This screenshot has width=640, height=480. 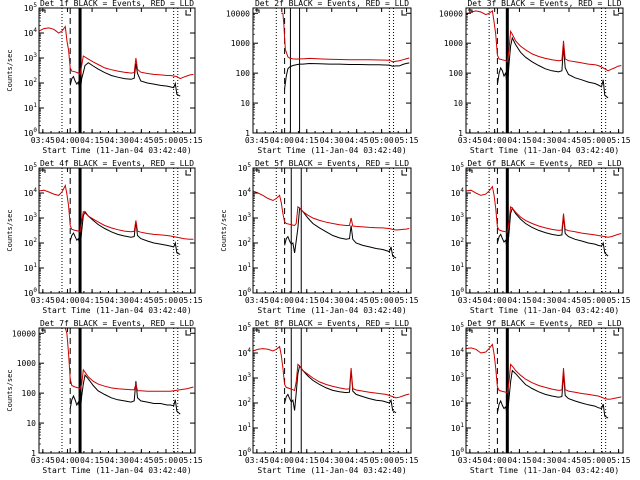 I want to click on chart-title: Det 1f BLACK = Events, RED = LLD, so click(x=117, y=4).